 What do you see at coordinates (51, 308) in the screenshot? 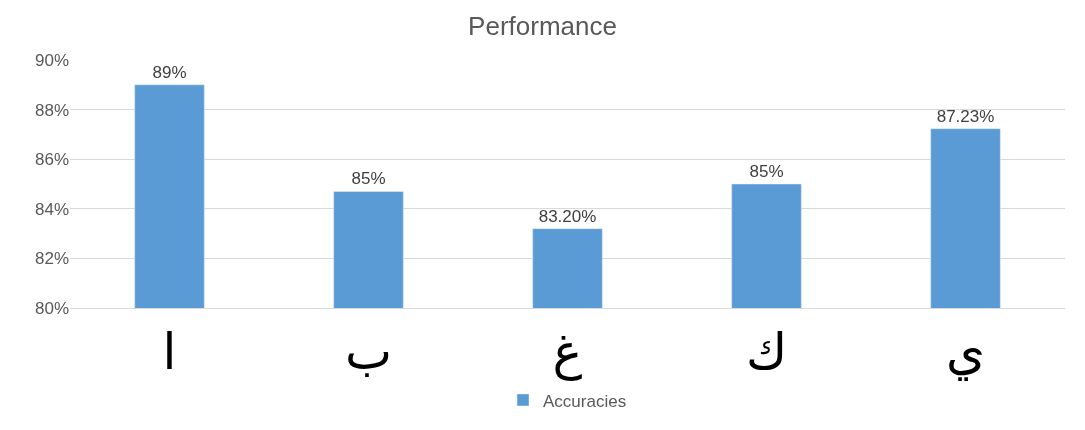
I see `y-tick-label: 80%` at bounding box center [51, 308].